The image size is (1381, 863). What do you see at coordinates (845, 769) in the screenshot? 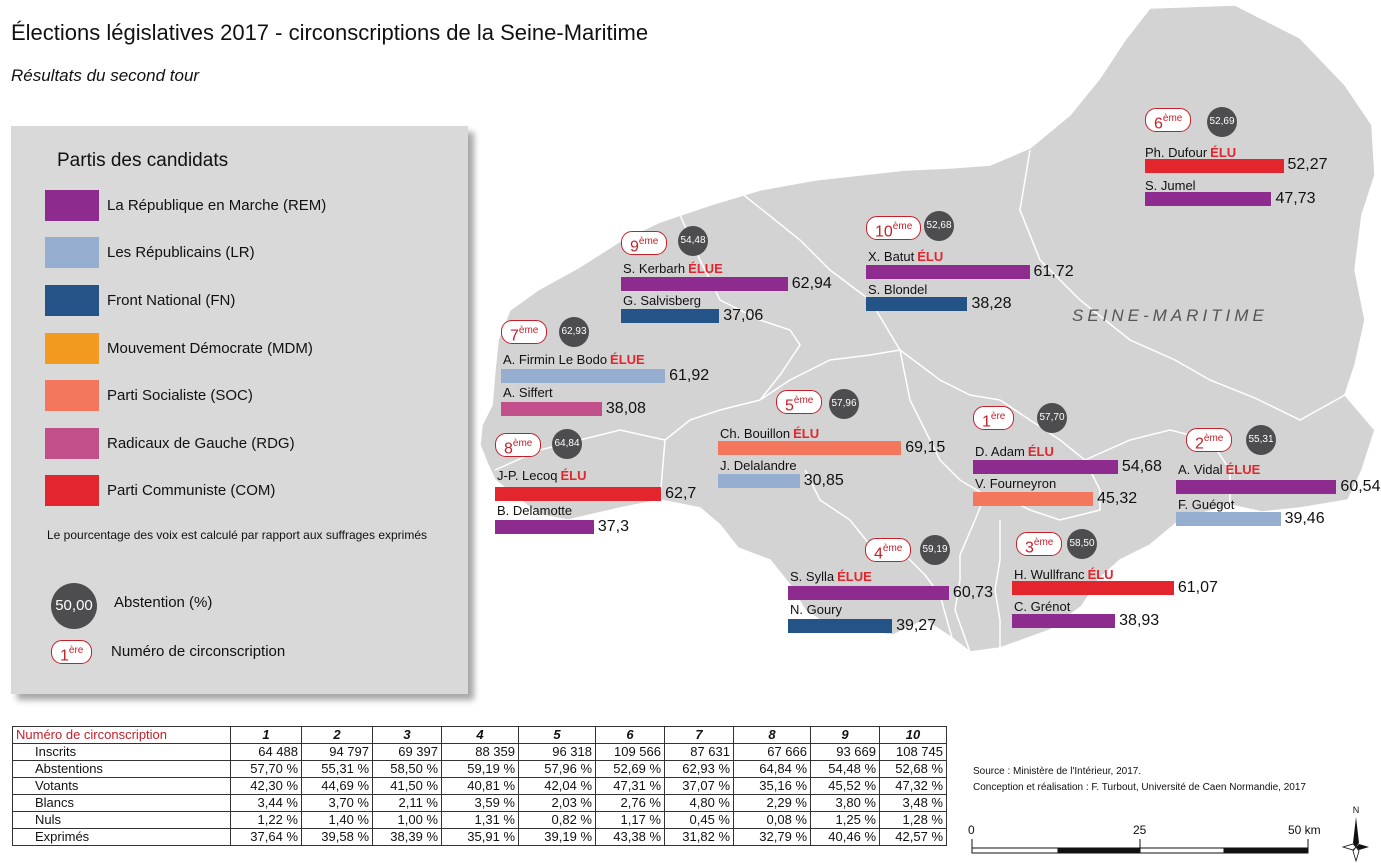
I see `table-cell: 54,48 %` at bounding box center [845, 769].